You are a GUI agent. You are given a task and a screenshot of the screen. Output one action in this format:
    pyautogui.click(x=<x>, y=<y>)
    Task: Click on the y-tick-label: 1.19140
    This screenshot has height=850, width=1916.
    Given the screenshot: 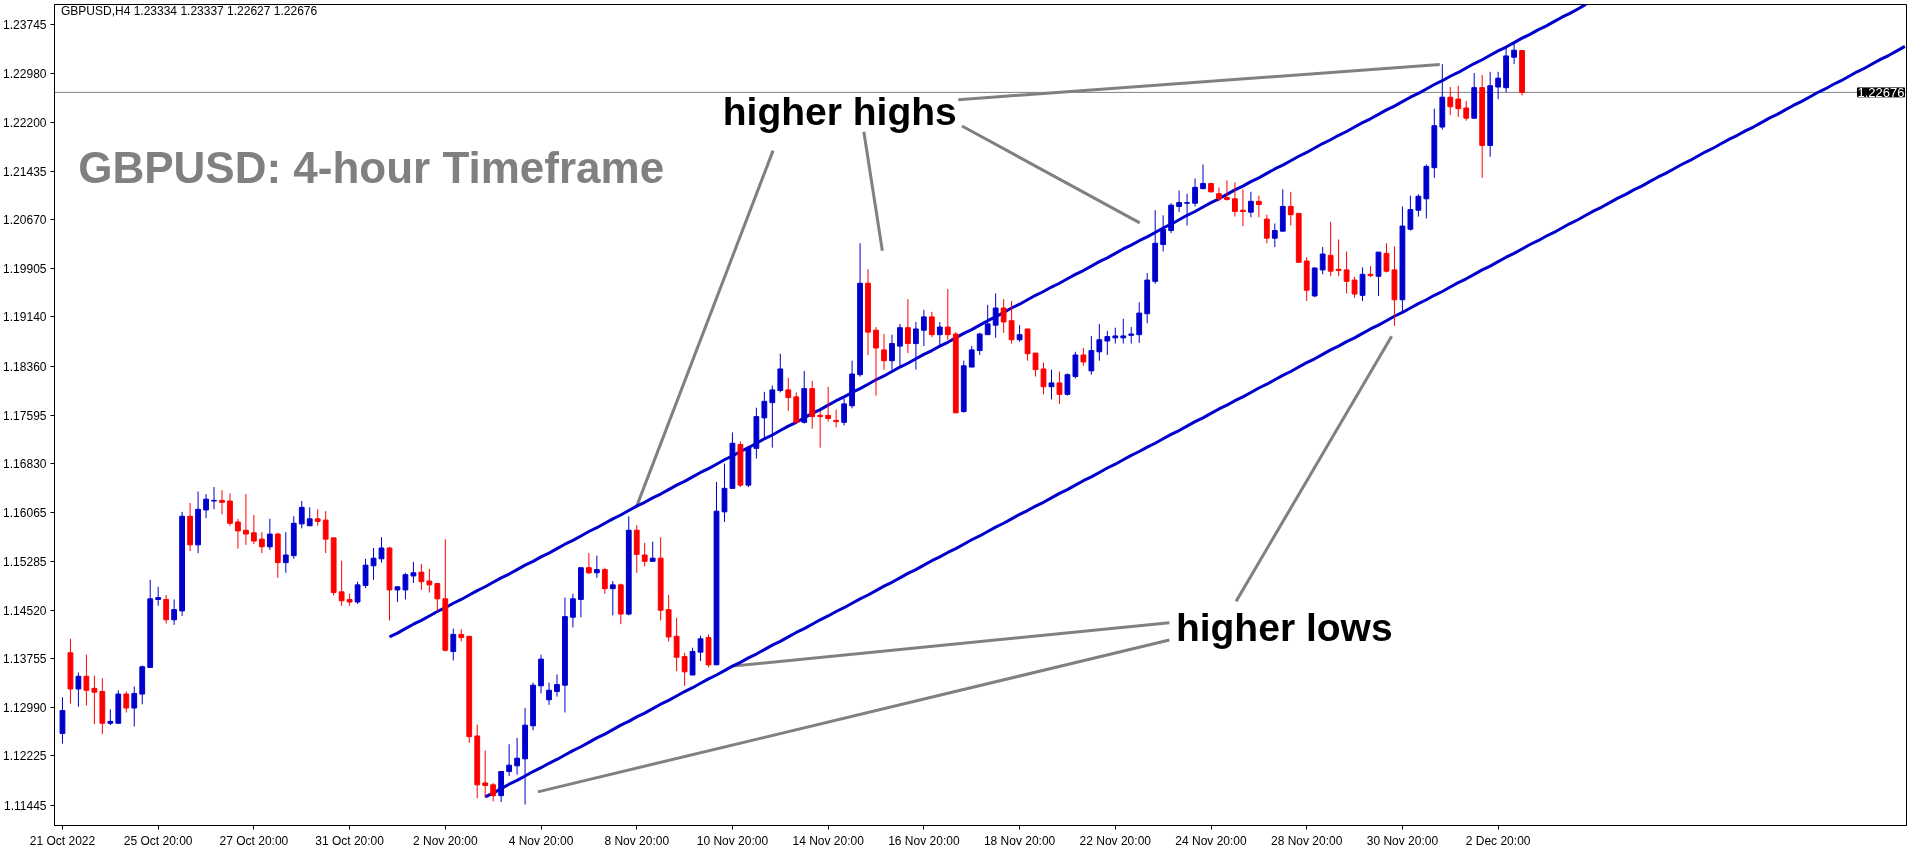 What is the action you would take?
    pyautogui.click(x=25, y=317)
    